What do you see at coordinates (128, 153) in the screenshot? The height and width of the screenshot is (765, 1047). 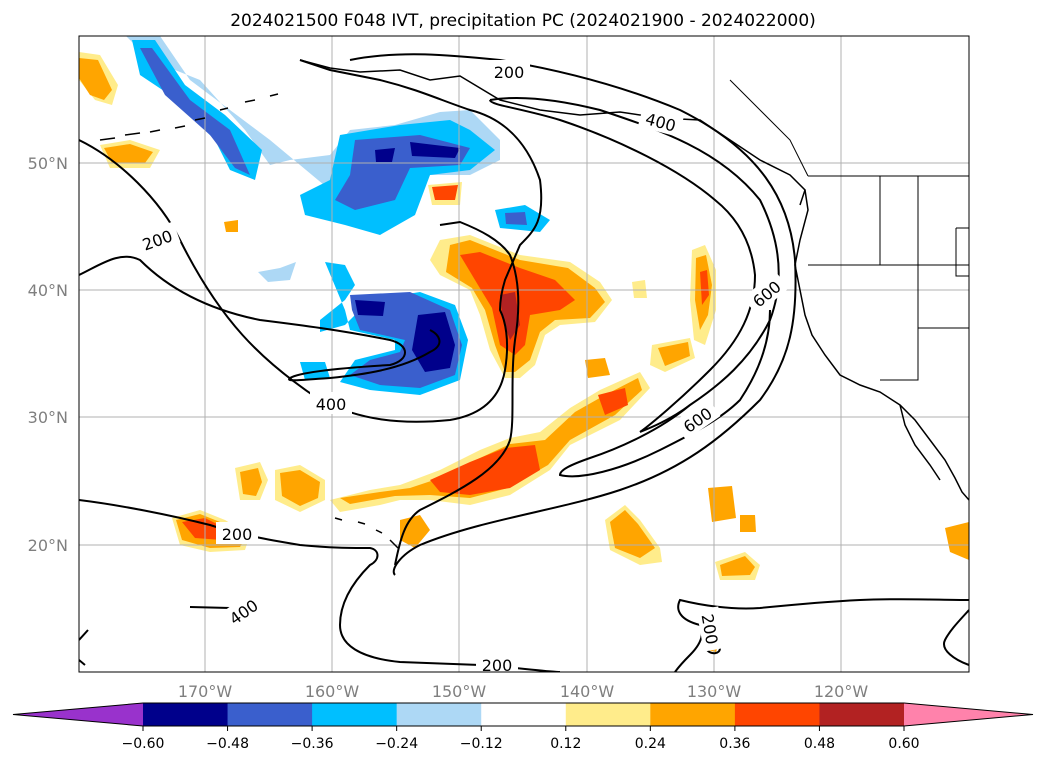 I see `pos-area-nw-2b` at bounding box center [128, 153].